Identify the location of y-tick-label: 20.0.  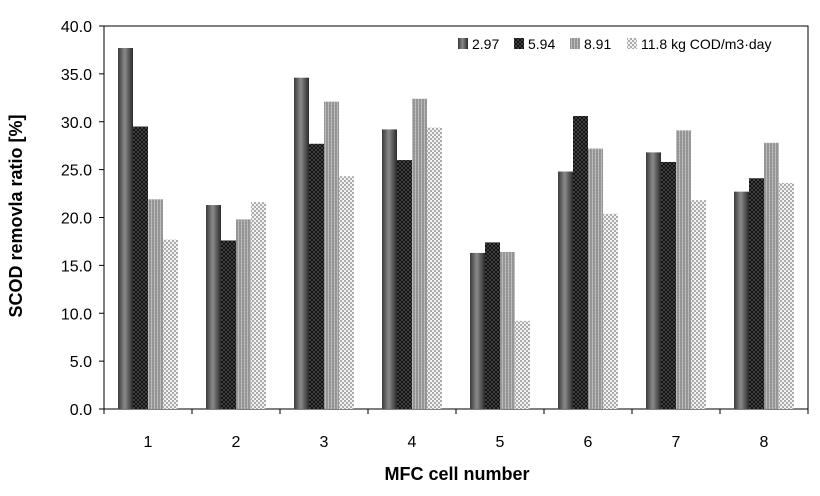
(76, 219).